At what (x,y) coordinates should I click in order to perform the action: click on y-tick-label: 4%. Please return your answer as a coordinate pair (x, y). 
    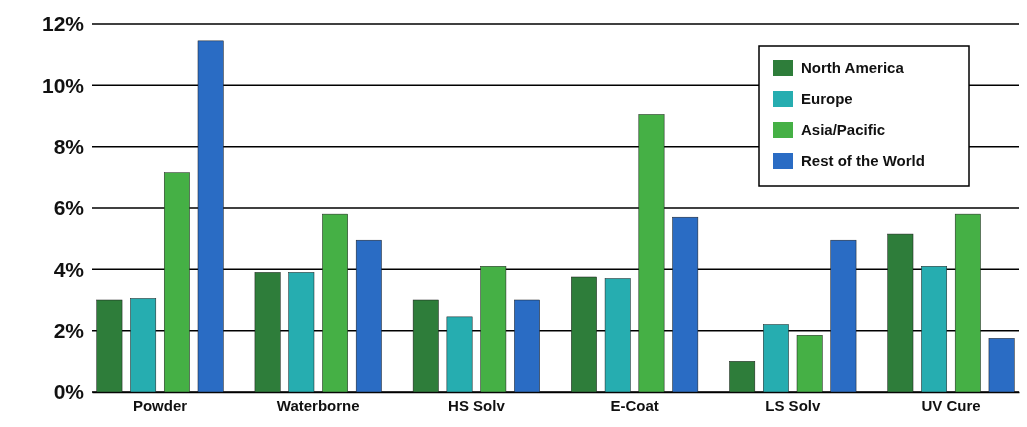
    Looking at the image, I should click on (69, 269).